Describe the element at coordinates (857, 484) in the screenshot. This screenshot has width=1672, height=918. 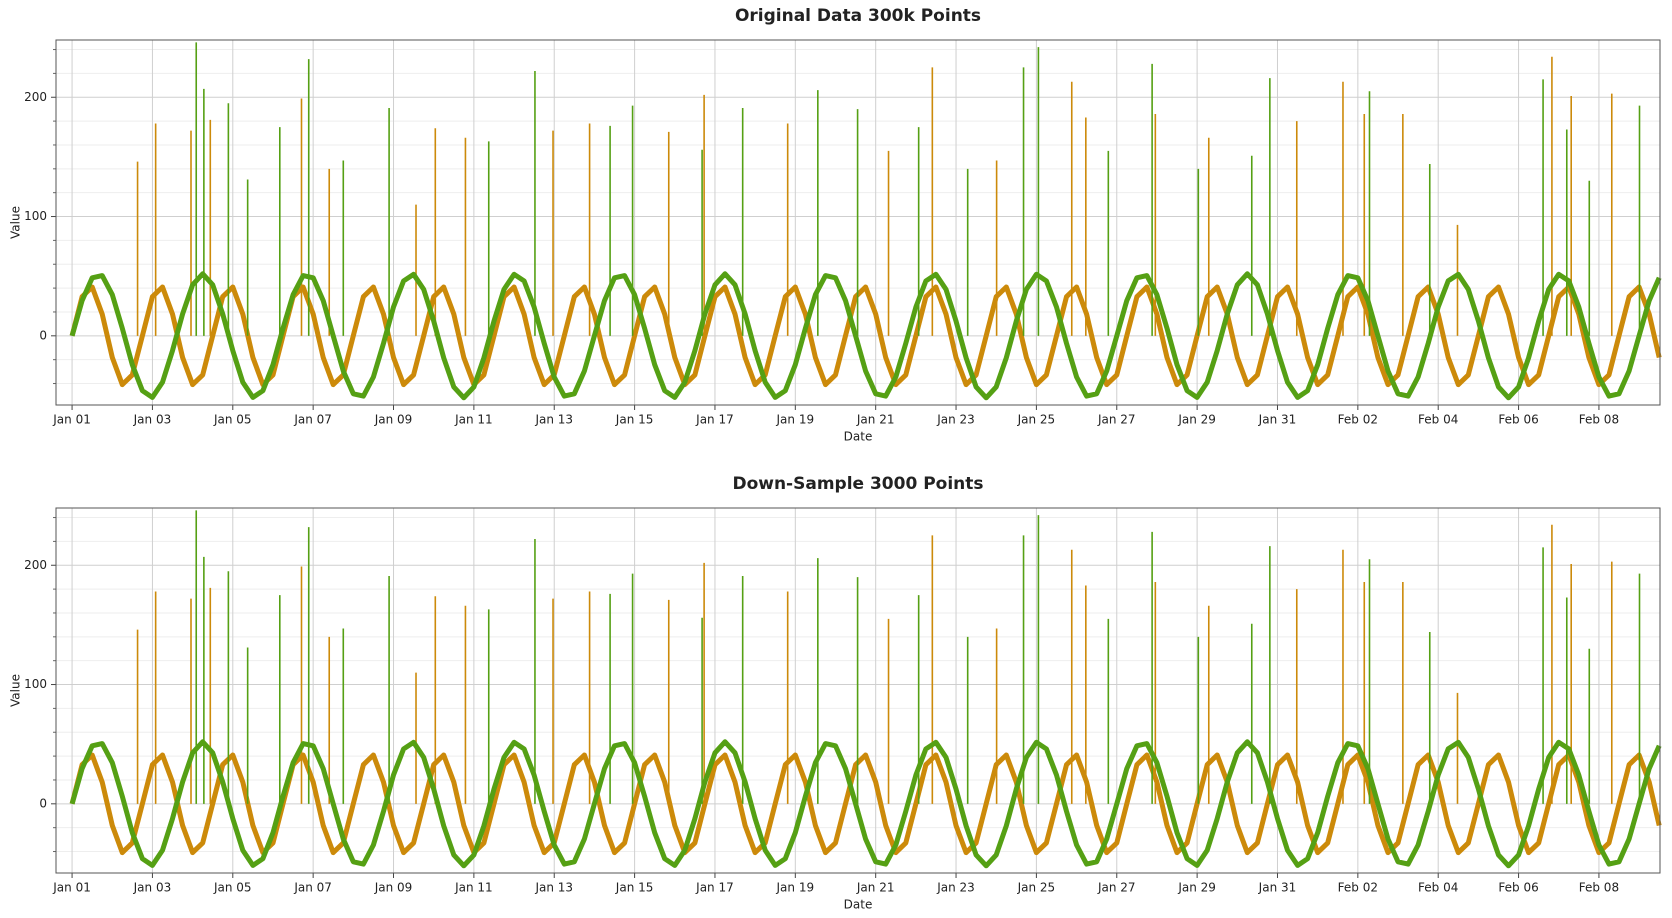
I see `chart-title: Down-Sample 3000 Points` at that location.